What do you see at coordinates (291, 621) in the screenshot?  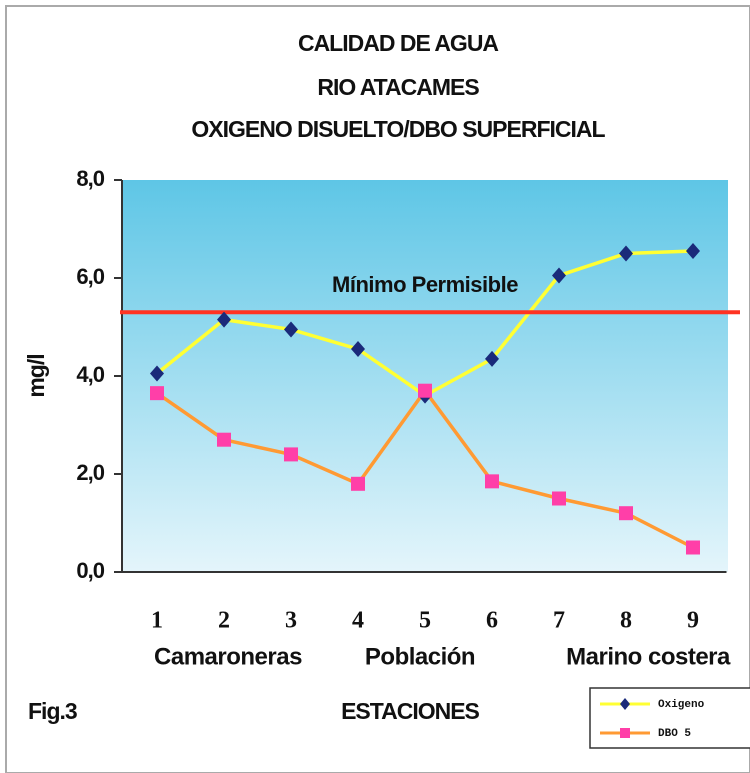 I see `x-tick-label: 3` at bounding box center [291, 621].